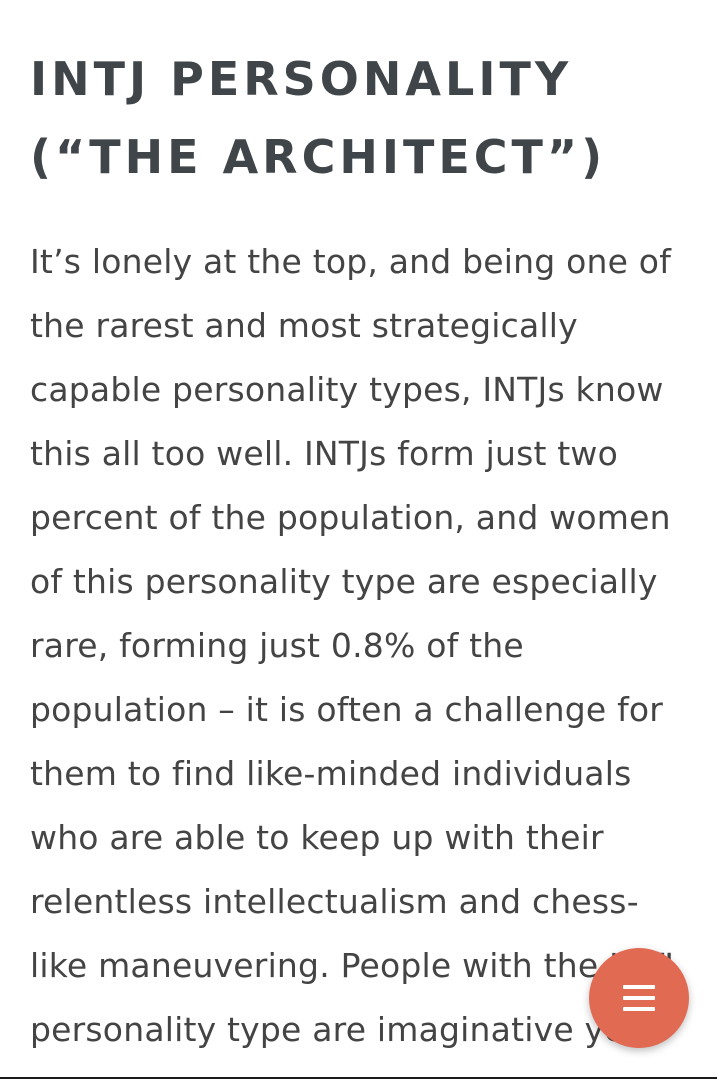  I want to click on menu-button, so click(639, 998).